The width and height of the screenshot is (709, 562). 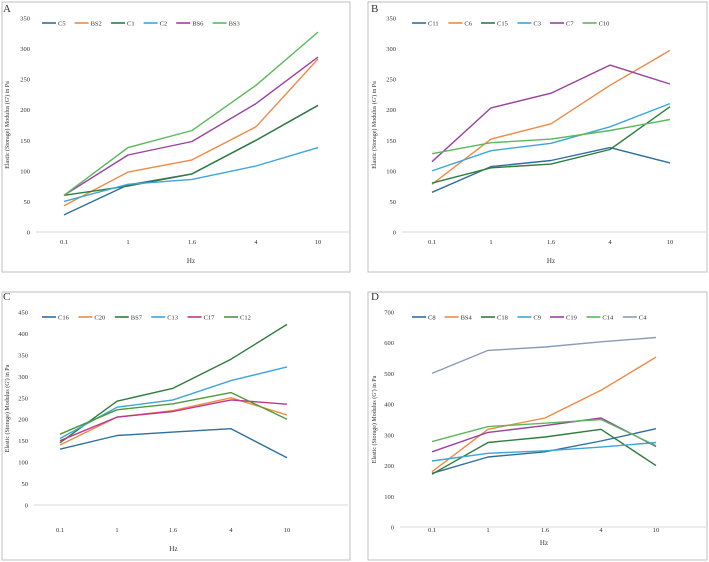 I want to click on series-line-bs3, so click(x=191, y=113).